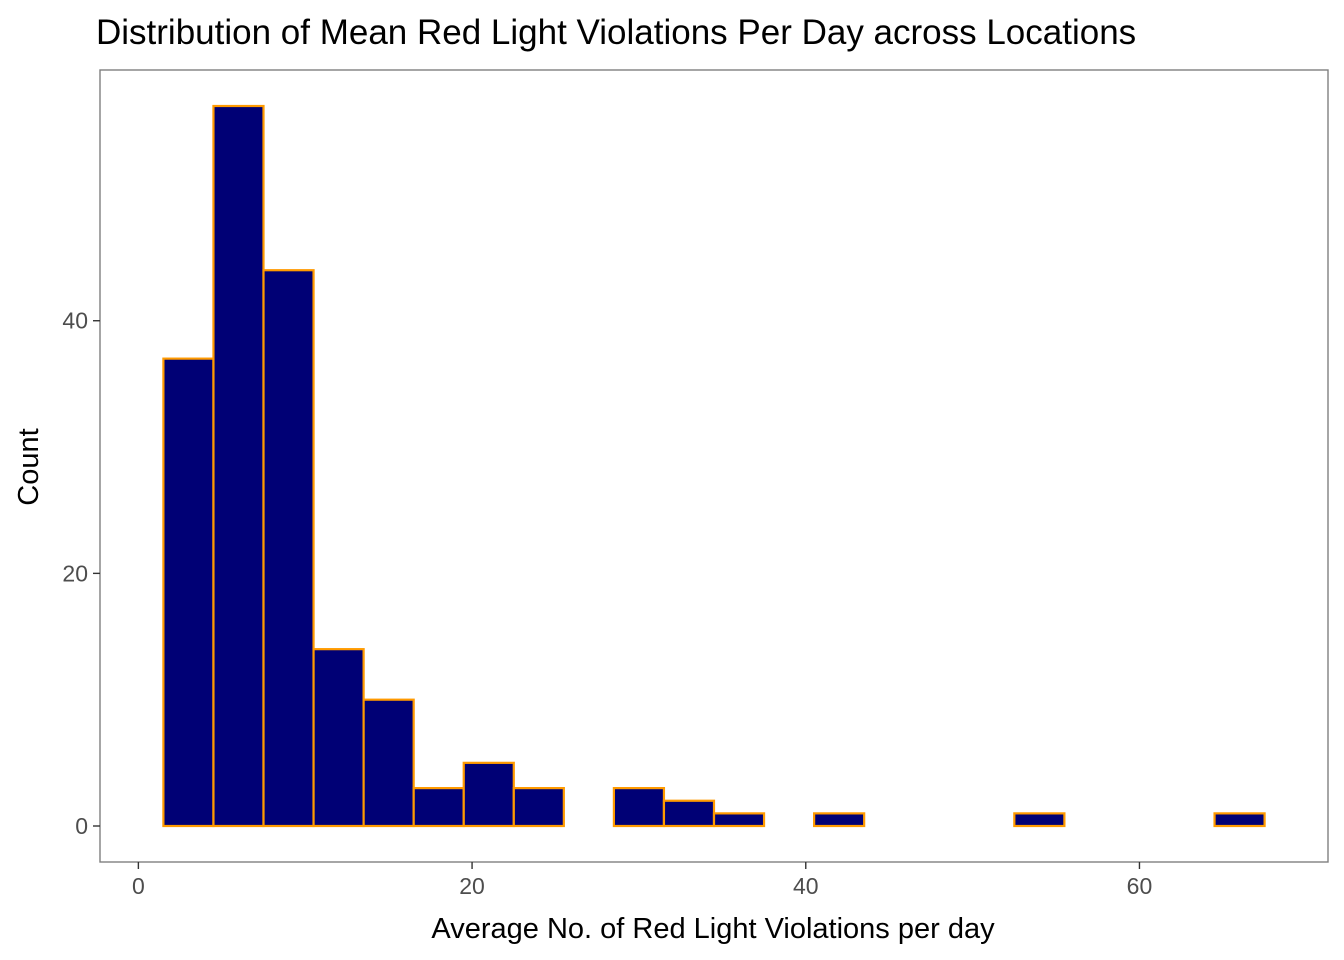 This screenshot has width=1344, height=960. I want to click on y-axis: 0 20 40, so click(81, 573).